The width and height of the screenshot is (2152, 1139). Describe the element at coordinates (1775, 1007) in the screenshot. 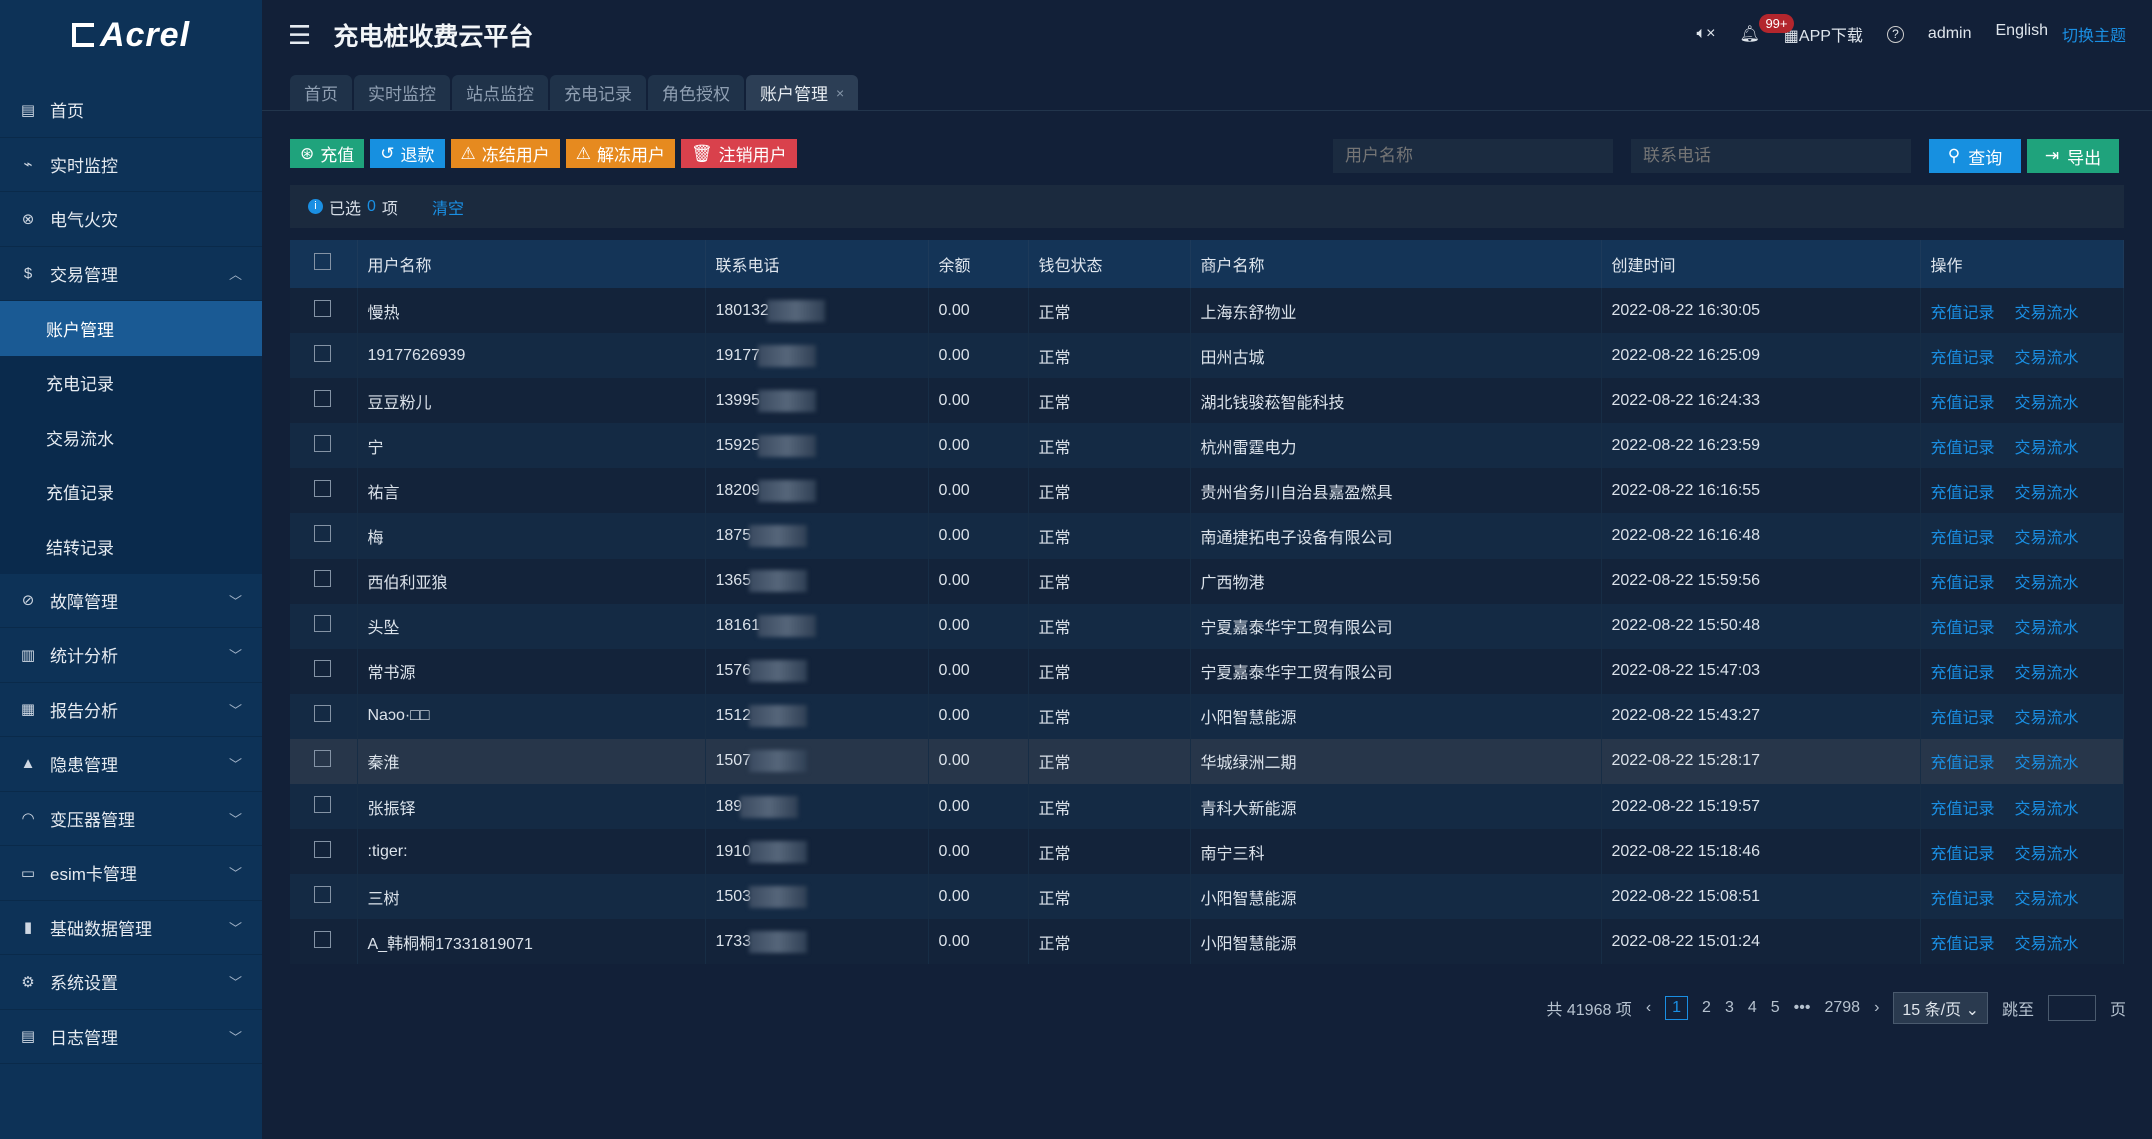

I see `page-4: 5` at that location.